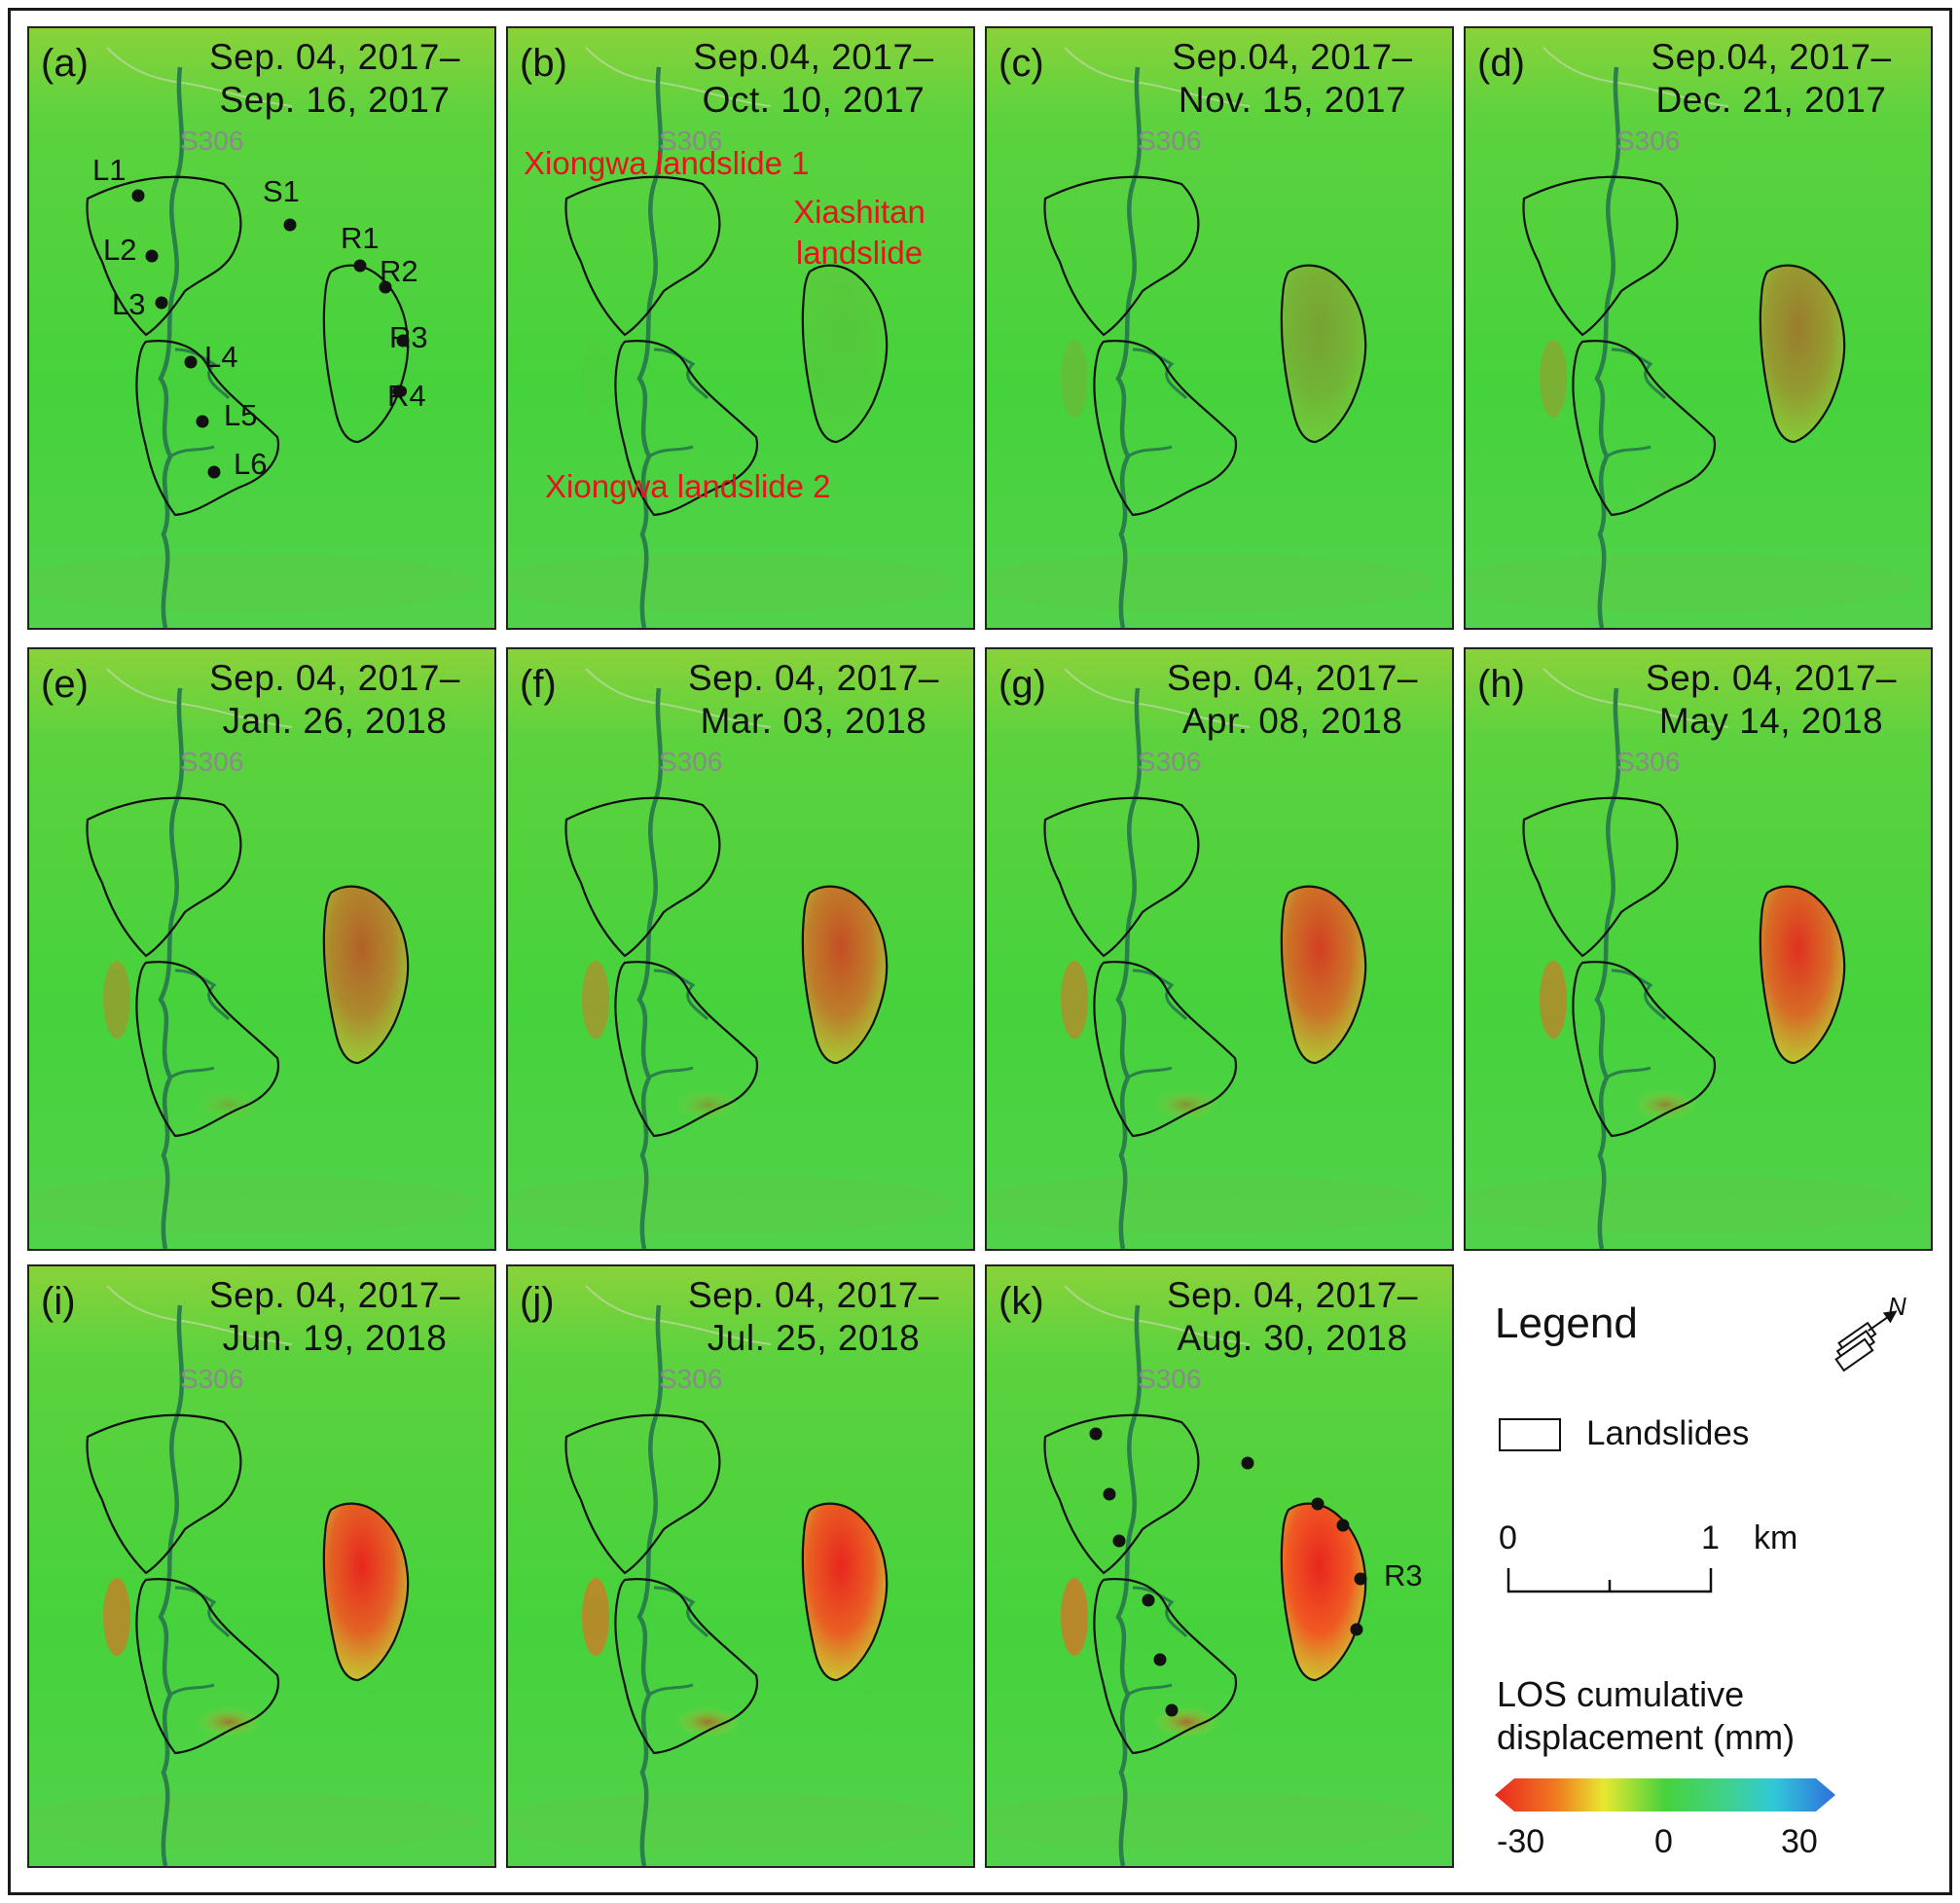 The height and width of the screenshot is (1903, 1960). What do you see at coordinates (1621, 1694) in the screenshot?
I see `colorbar-title-line1: LOS cumulative` at bounding box center [1621, 1694].